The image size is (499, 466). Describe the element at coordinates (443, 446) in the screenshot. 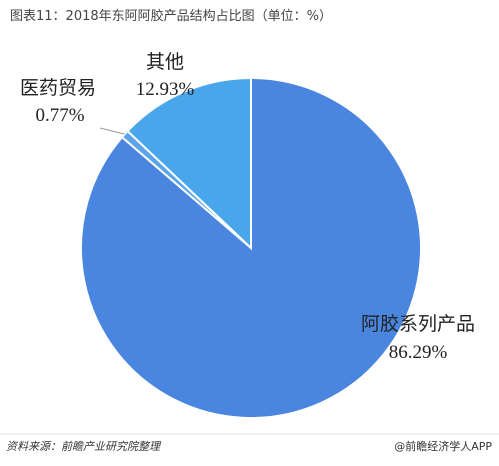

I see `credit: @前瞻经济学人APP` at that location.